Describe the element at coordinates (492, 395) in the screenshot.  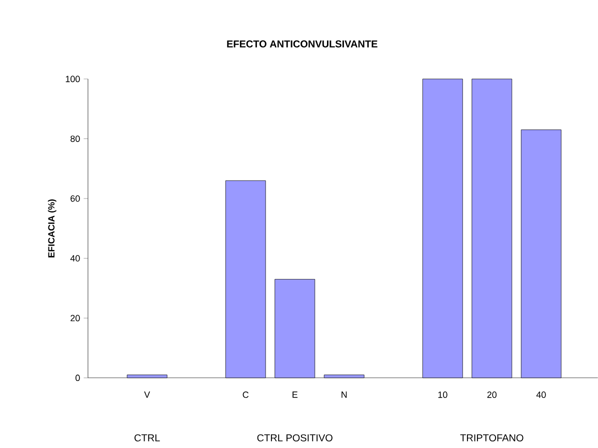
I see `x-tick-label: 20` at that location.